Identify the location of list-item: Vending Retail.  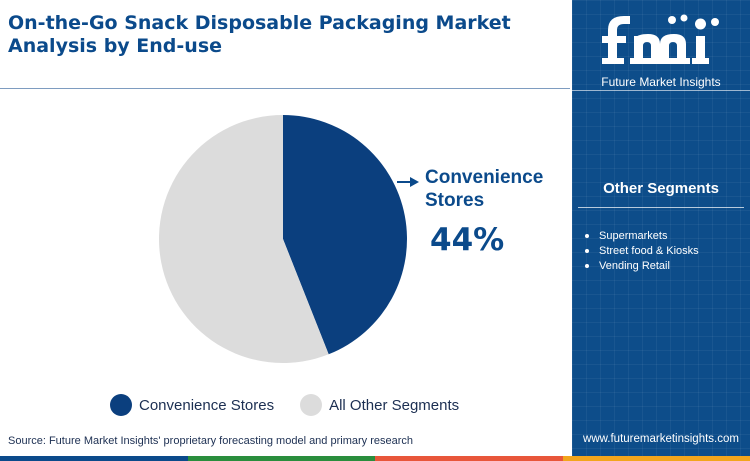
(662, 265).